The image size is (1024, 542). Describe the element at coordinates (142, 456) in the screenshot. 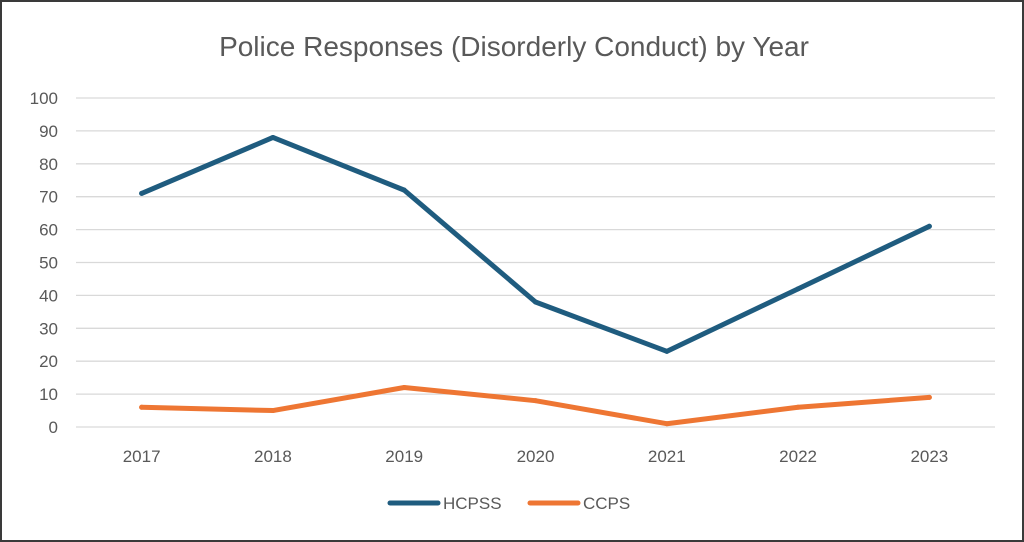

I see `x-tick-label: 2017` at that location.